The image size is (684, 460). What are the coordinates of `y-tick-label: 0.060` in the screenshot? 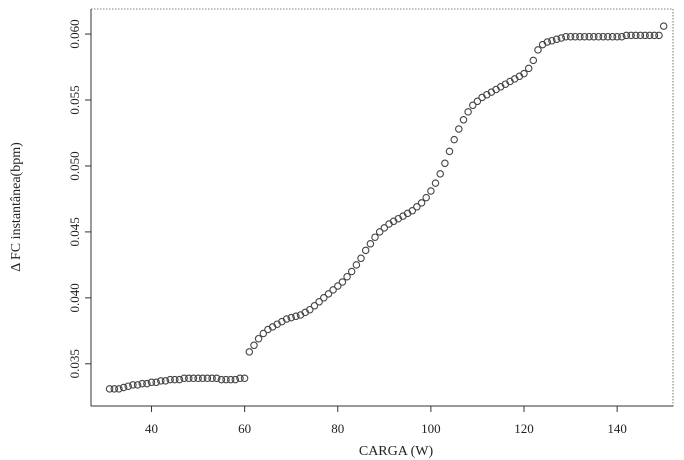 It's located at (74, 33).